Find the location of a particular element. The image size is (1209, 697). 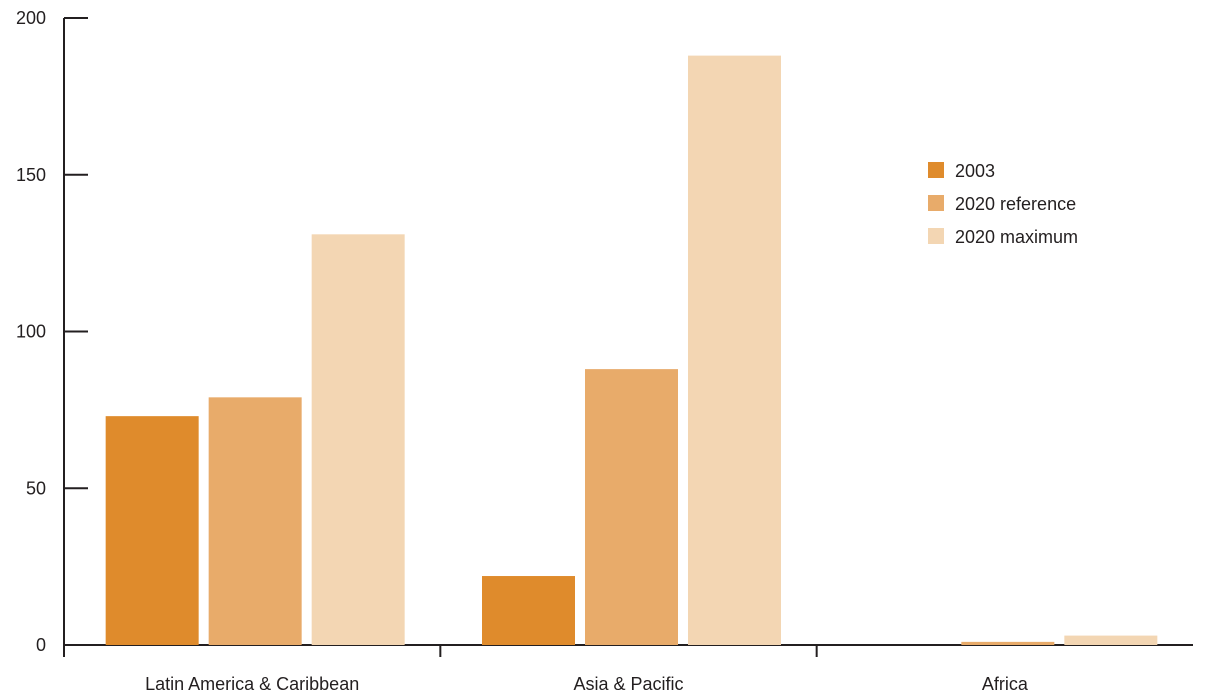

legend: 2003 2020 reference 2020 maximum is located at coordinates (1003, 204).